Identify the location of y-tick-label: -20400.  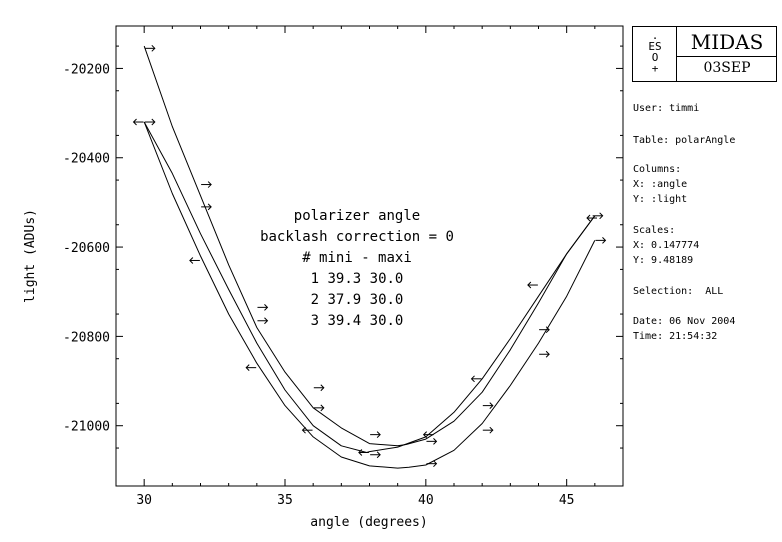
(86, 159).